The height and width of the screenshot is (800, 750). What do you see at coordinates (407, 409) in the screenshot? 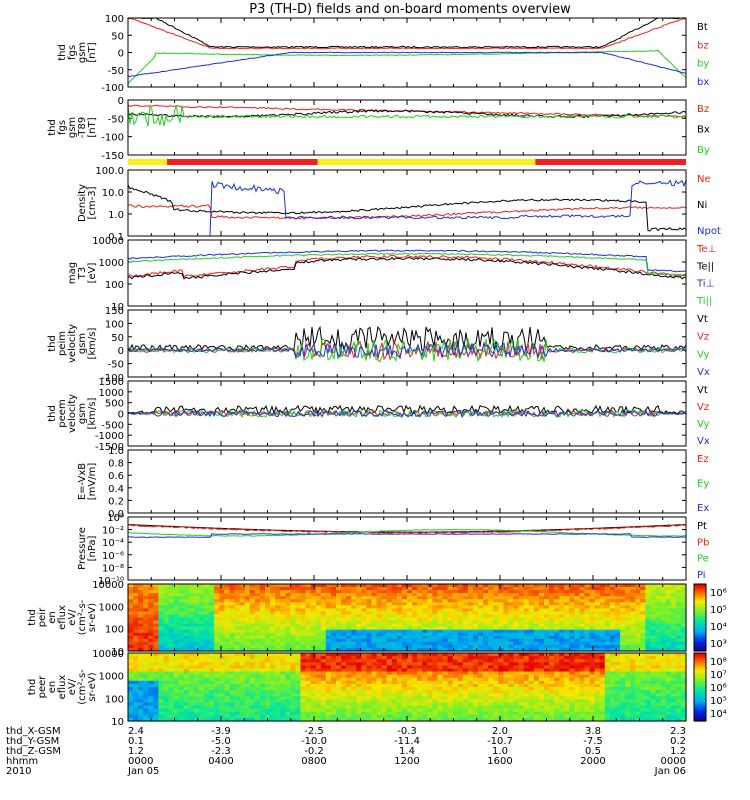
I see `series-line` at bounding box center [407, 409].